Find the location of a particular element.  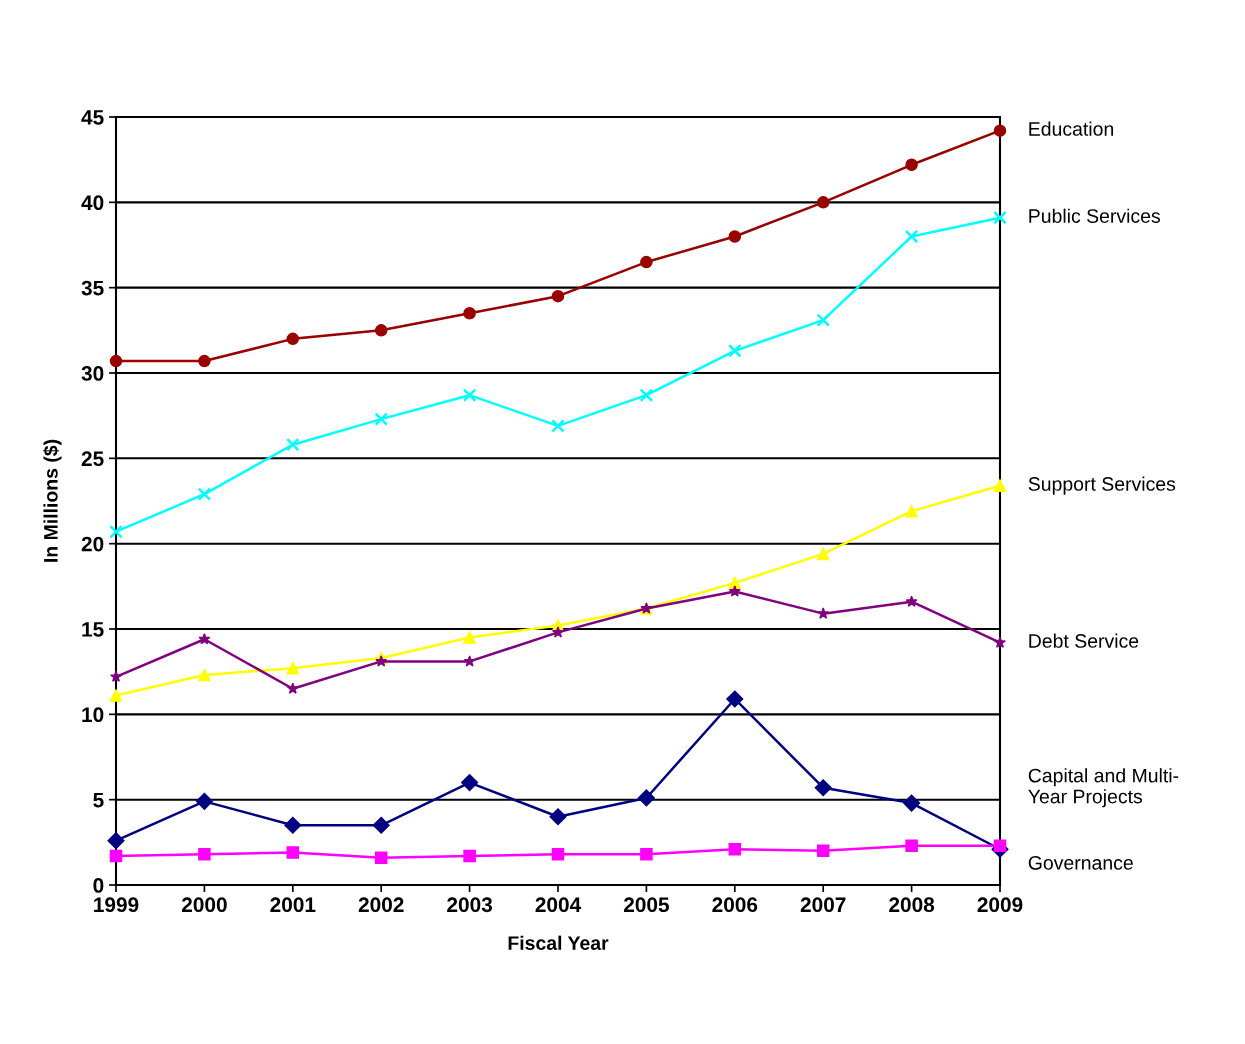

y-tick-label: 45 is located at coordinates (92, 117).